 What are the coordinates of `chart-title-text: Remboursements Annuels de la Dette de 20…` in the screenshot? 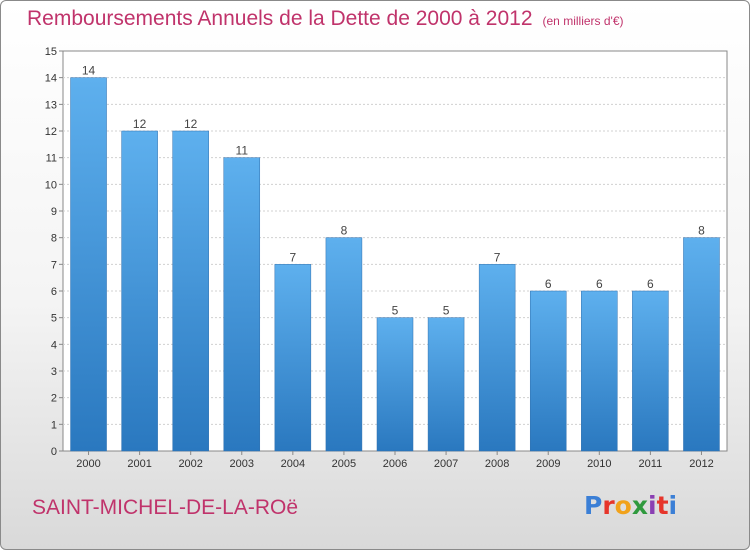 It's located at (280, 18).